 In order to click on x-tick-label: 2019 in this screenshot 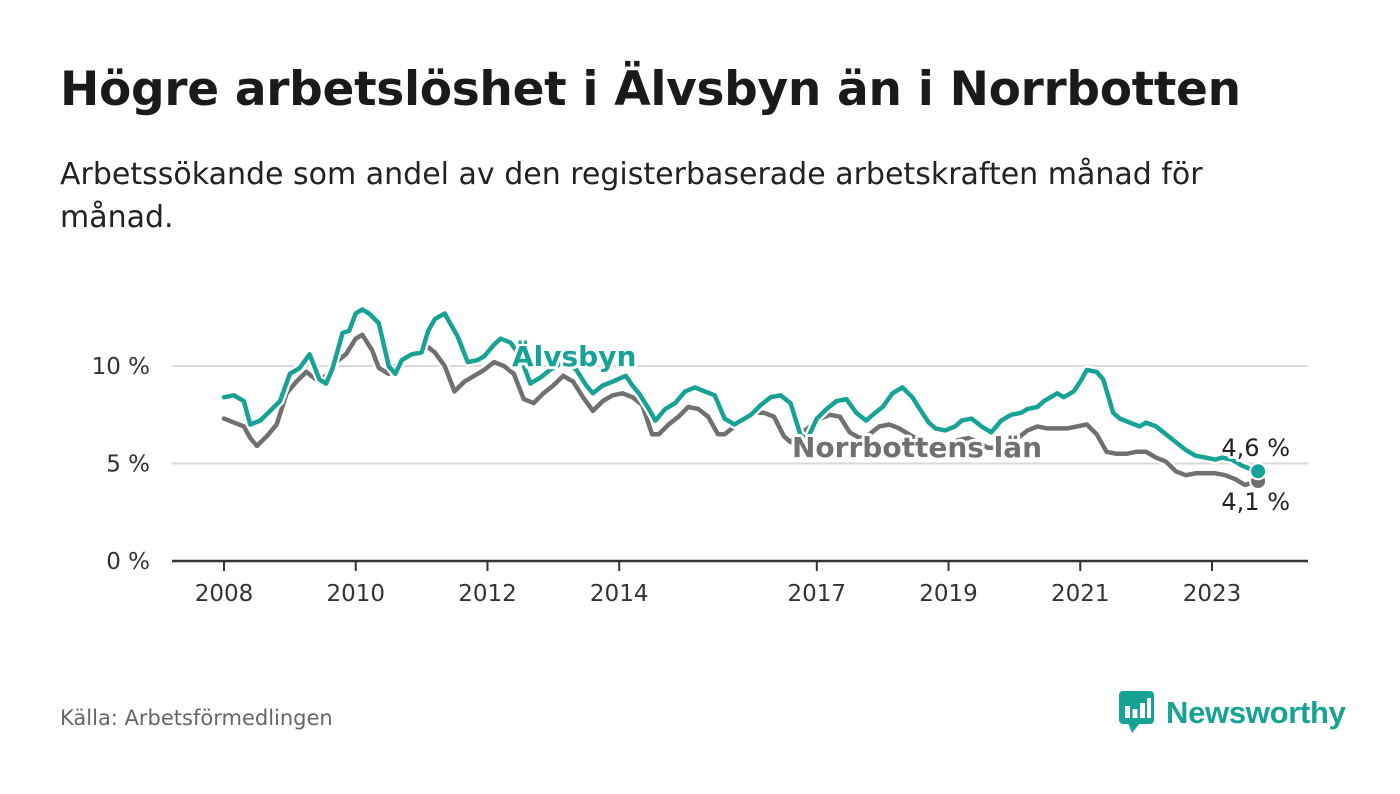, I will do `click(948, 594)`.